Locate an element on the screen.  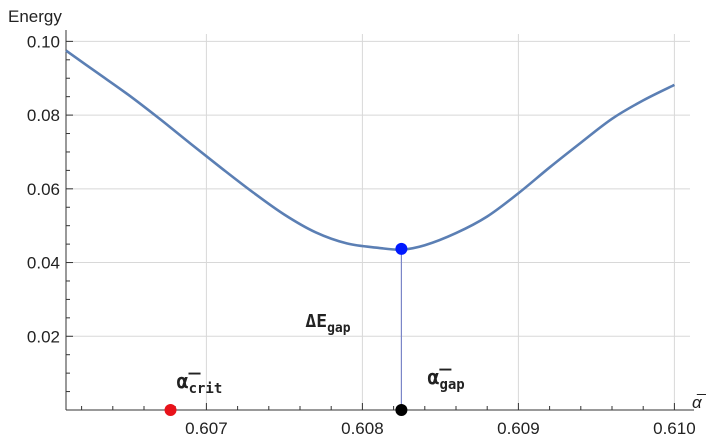
x-axis-label: α̅ is located at coordinates (699, 402).